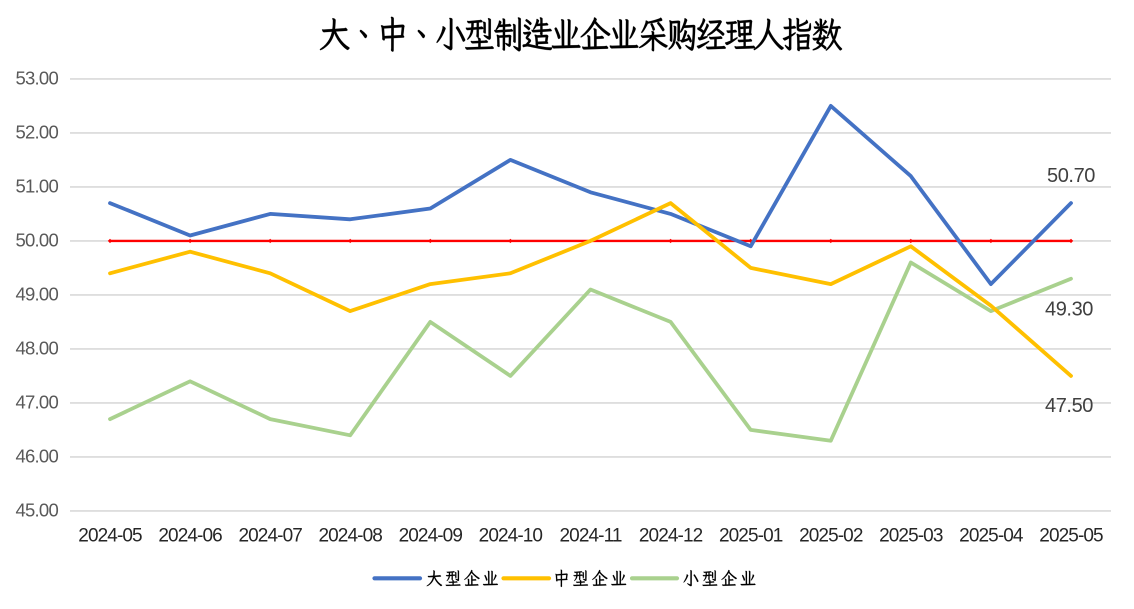  Describe the element at coordinates (431, 535) in the screenshot. I see `svg-text: 2024-09` at that location.